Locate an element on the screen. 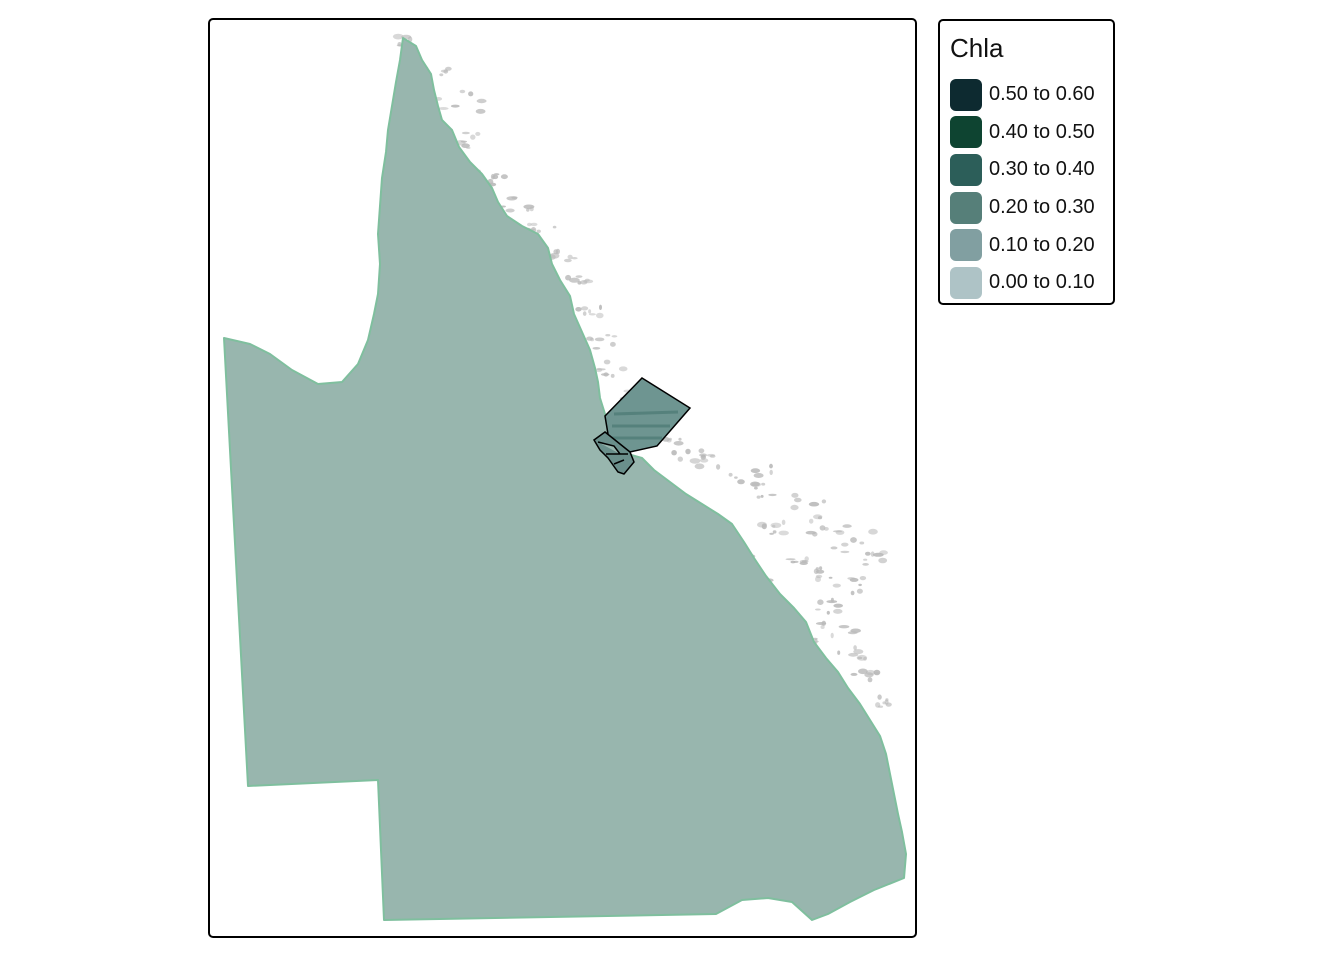 Image resolution: width=1344 pixels, height=960 pixels. legend-title: Chla is located at coordinates (977, 48).